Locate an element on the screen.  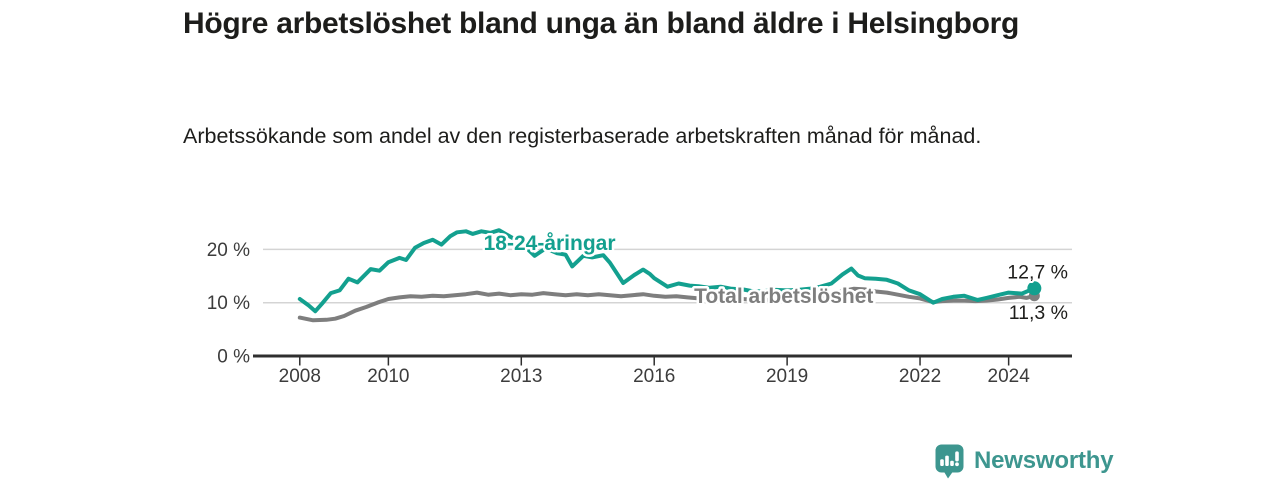
end-dot-18-24-åringar is located at coordinates (1034, 288).